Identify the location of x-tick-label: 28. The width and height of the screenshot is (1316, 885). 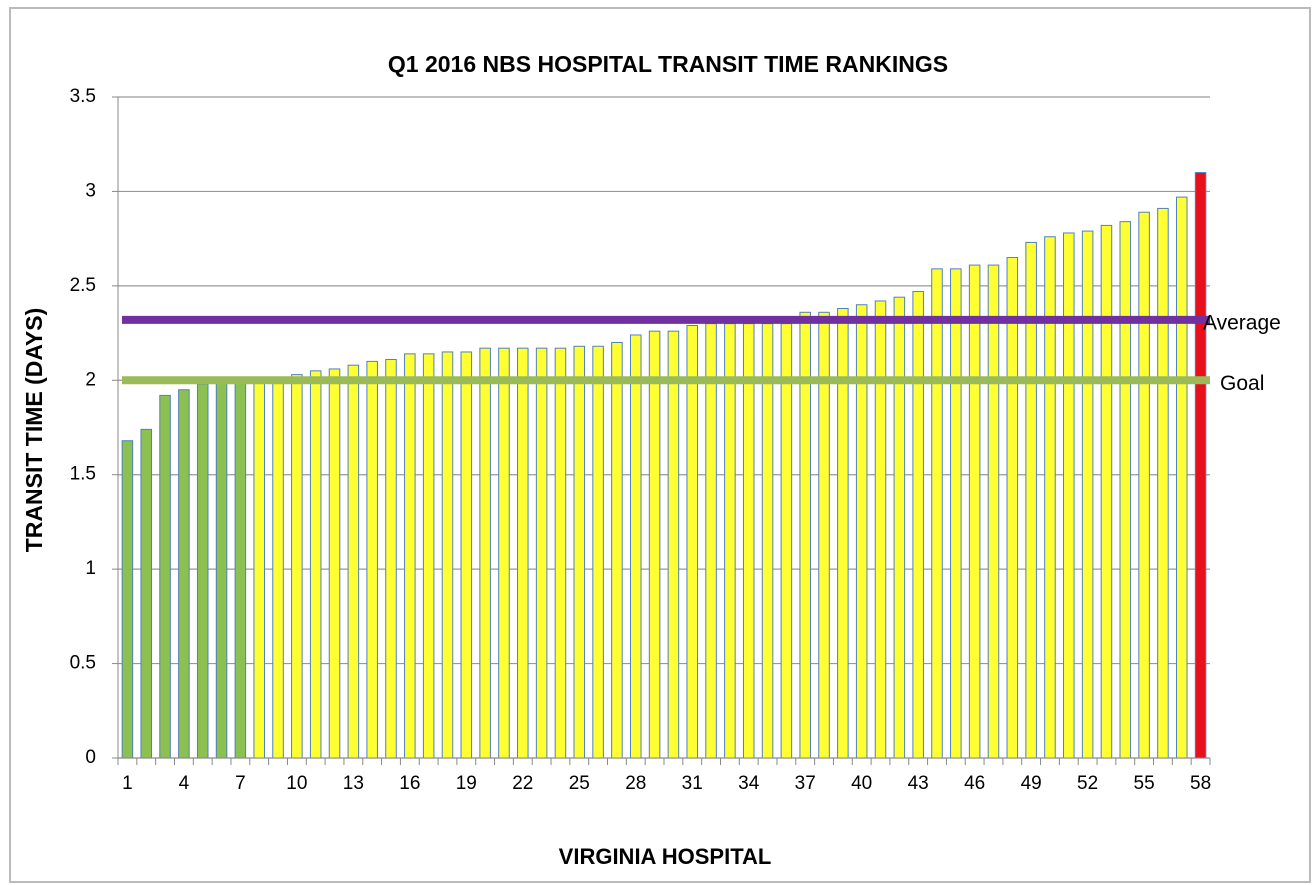
(635, 783).